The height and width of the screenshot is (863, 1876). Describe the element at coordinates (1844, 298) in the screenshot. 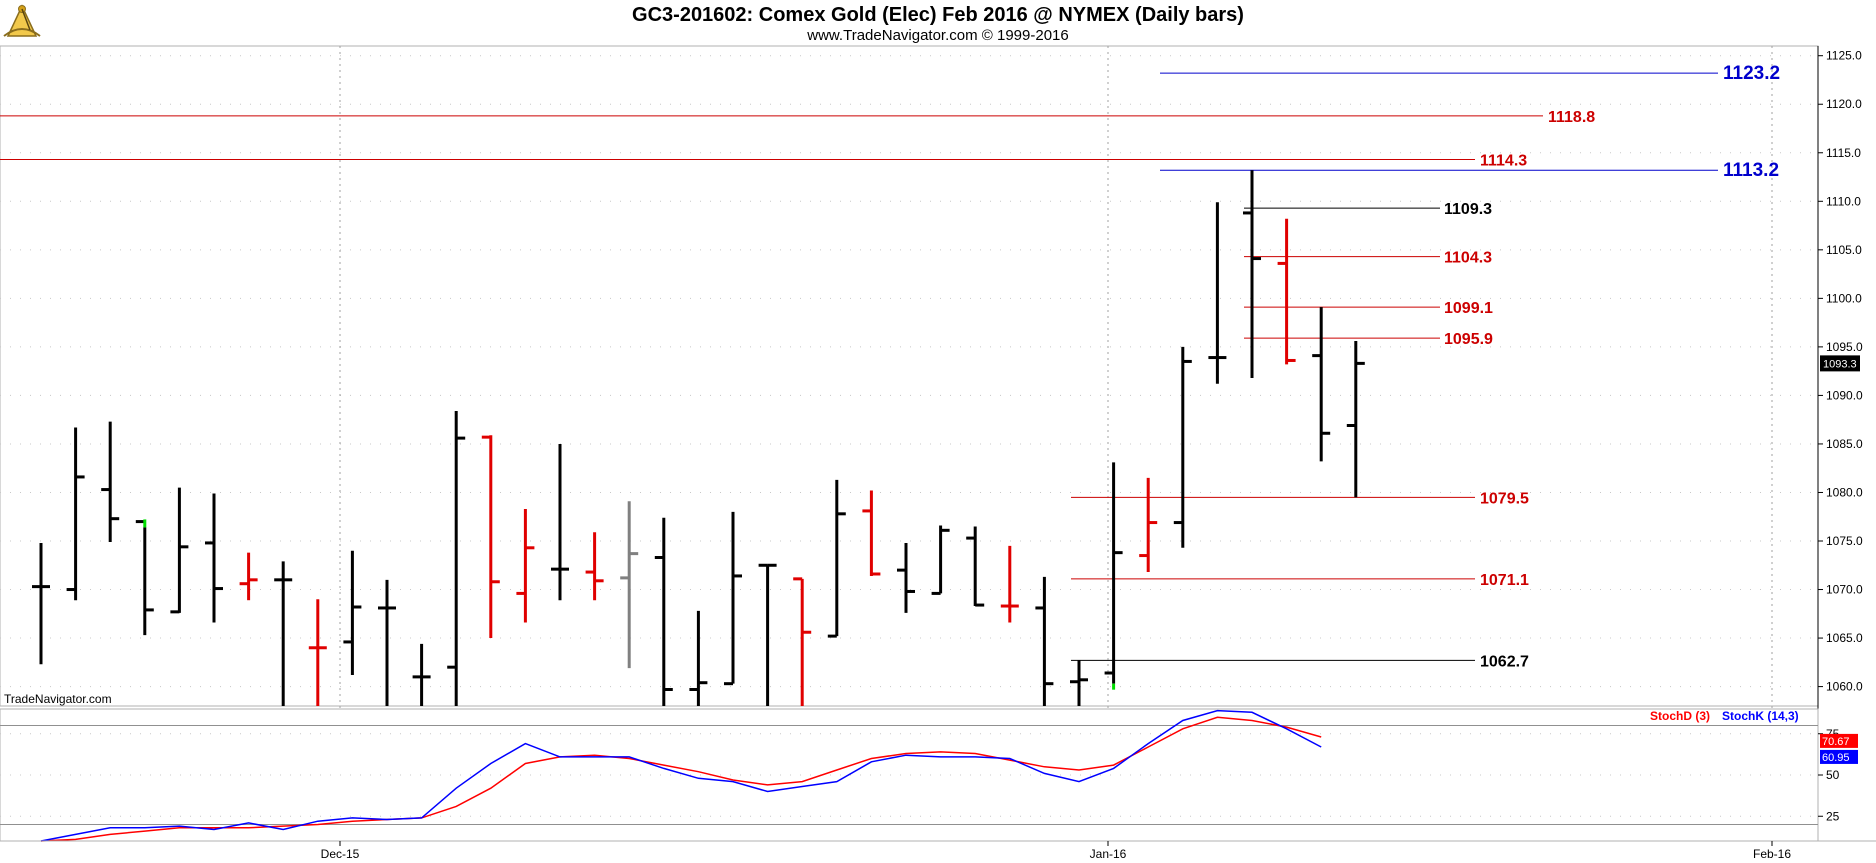

I see `price-tick-label: 1100.0` at that location.